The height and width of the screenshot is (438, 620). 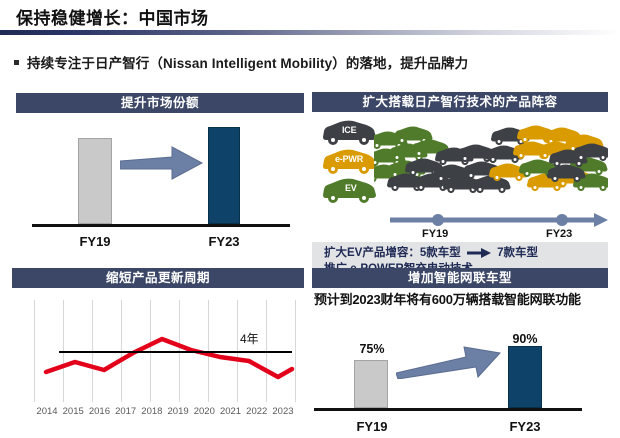 I want to click on panel-lineup-header: 扩大搭载日产智行技术的产品阵容, so click(x=460, y=102).